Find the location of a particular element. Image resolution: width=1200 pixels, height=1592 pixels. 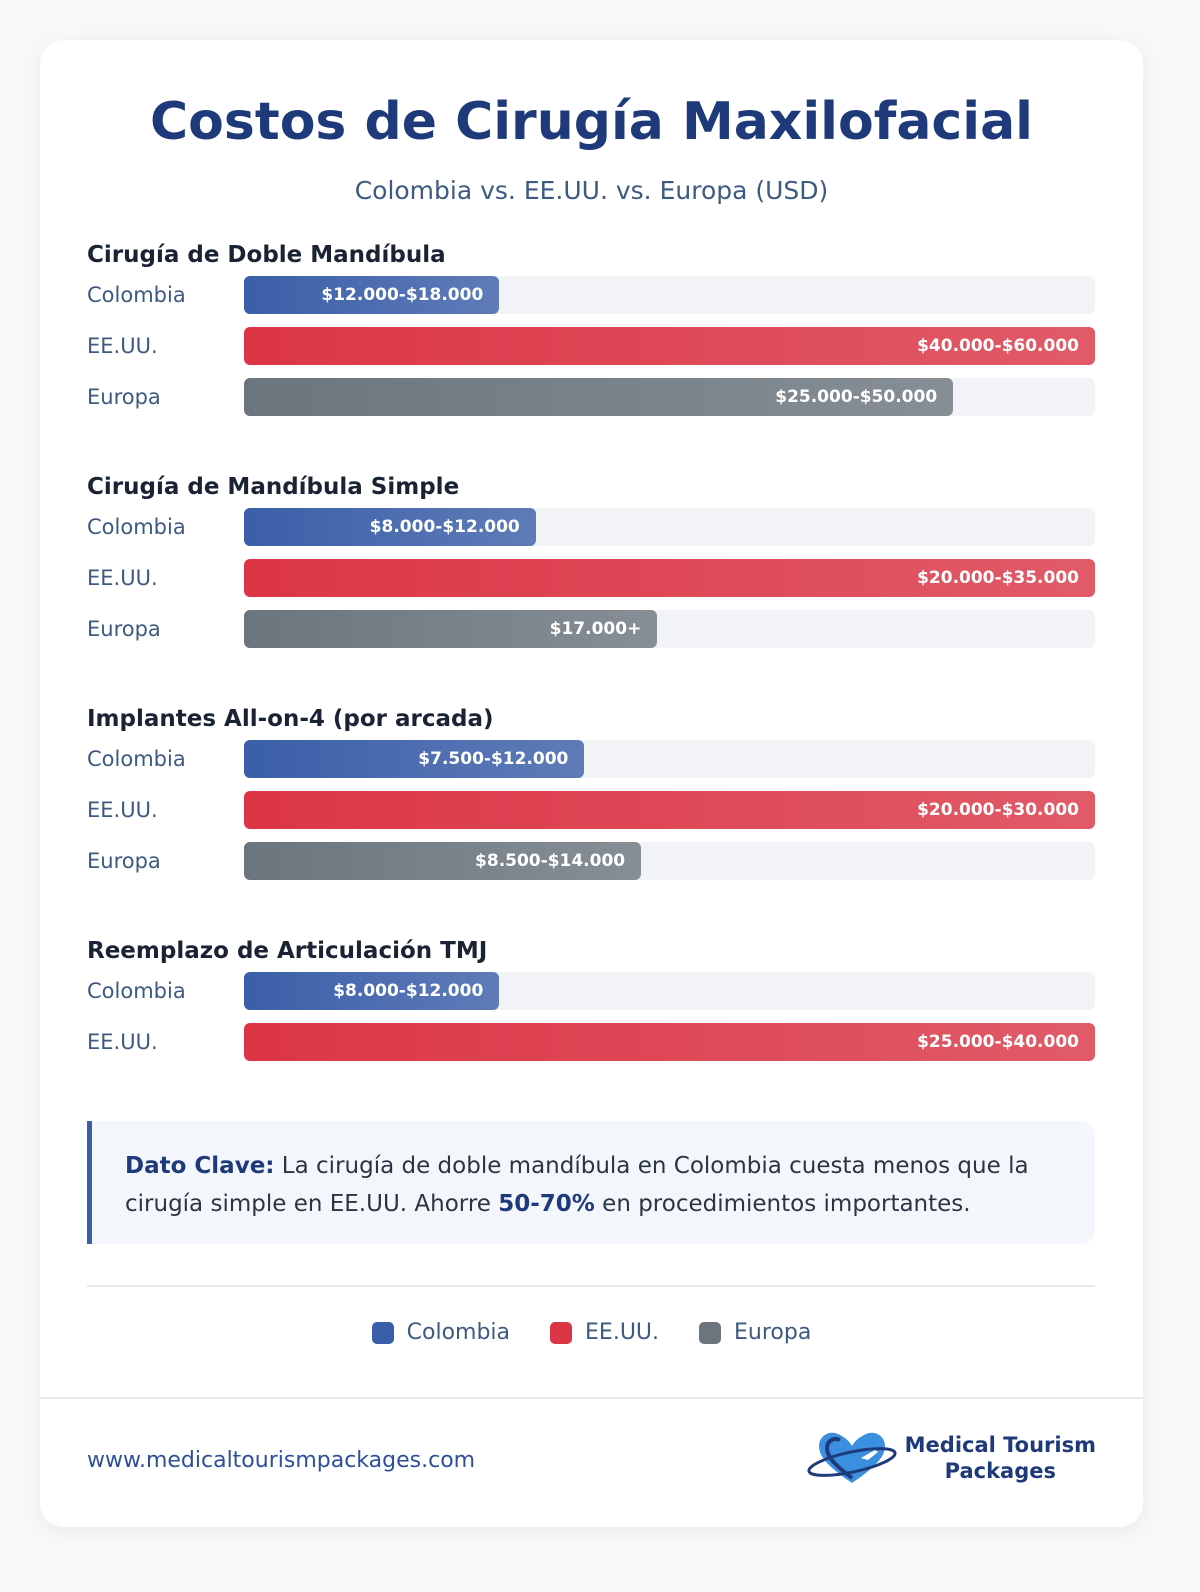

bar-track: $12.000-$18.000 is located at coordinates (669, 295).